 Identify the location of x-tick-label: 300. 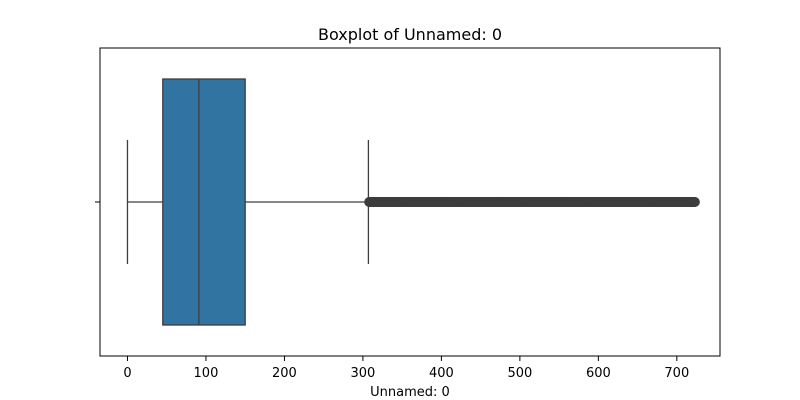
(362, 373).